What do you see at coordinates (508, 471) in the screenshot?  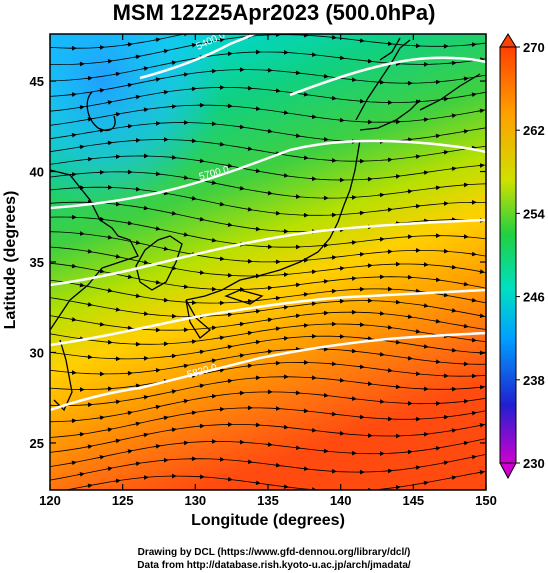 I see `colorbar-bottom-arrow` at bounding box center [508, 471].